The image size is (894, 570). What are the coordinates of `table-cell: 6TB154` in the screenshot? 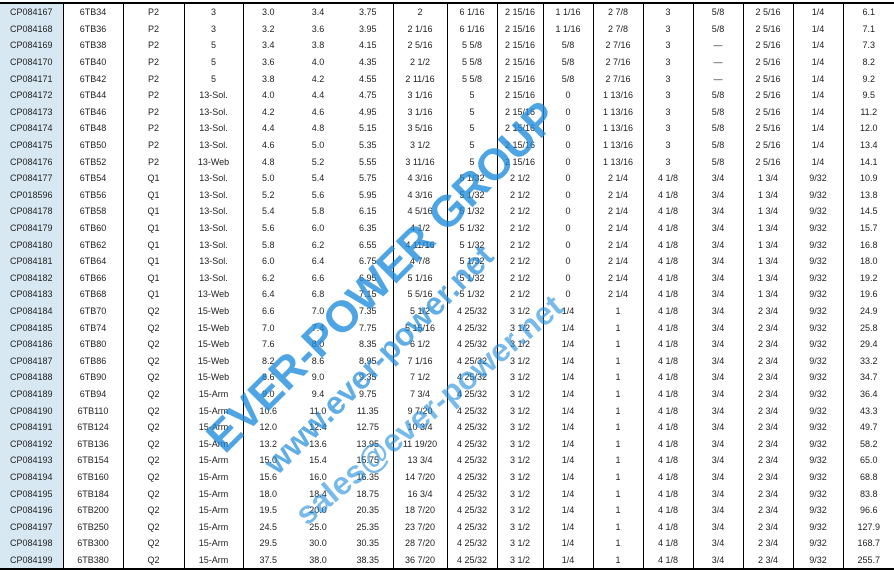 It's located at (92, 460).